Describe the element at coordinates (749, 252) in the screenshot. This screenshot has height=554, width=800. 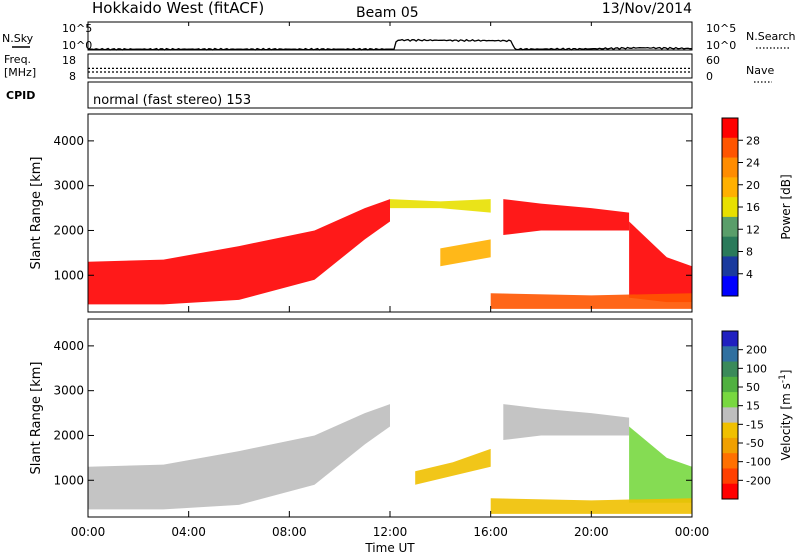
I see `power-colorbar-tick-label: 8` at that location.